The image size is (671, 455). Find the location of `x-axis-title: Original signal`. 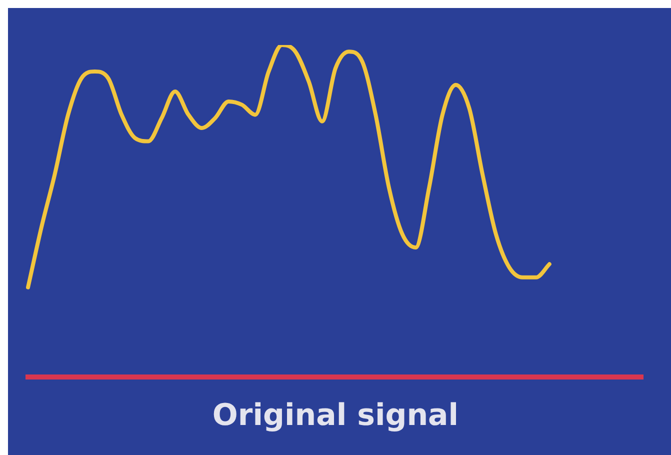

x-axis-title: Original signal is located at coordinates (335, 415).